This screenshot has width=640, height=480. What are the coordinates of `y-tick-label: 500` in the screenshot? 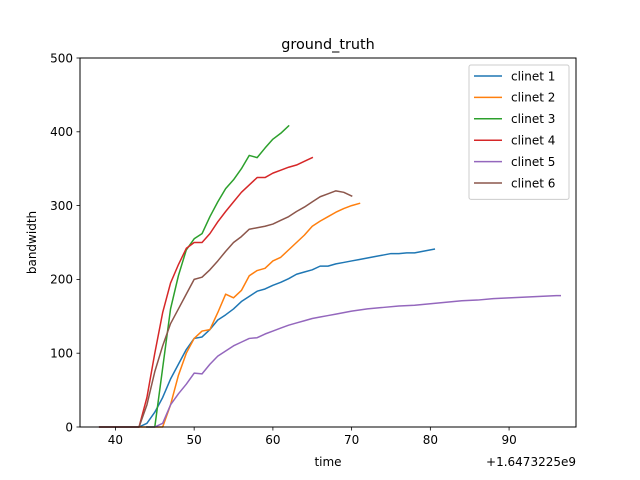 It's located at (61, 58).